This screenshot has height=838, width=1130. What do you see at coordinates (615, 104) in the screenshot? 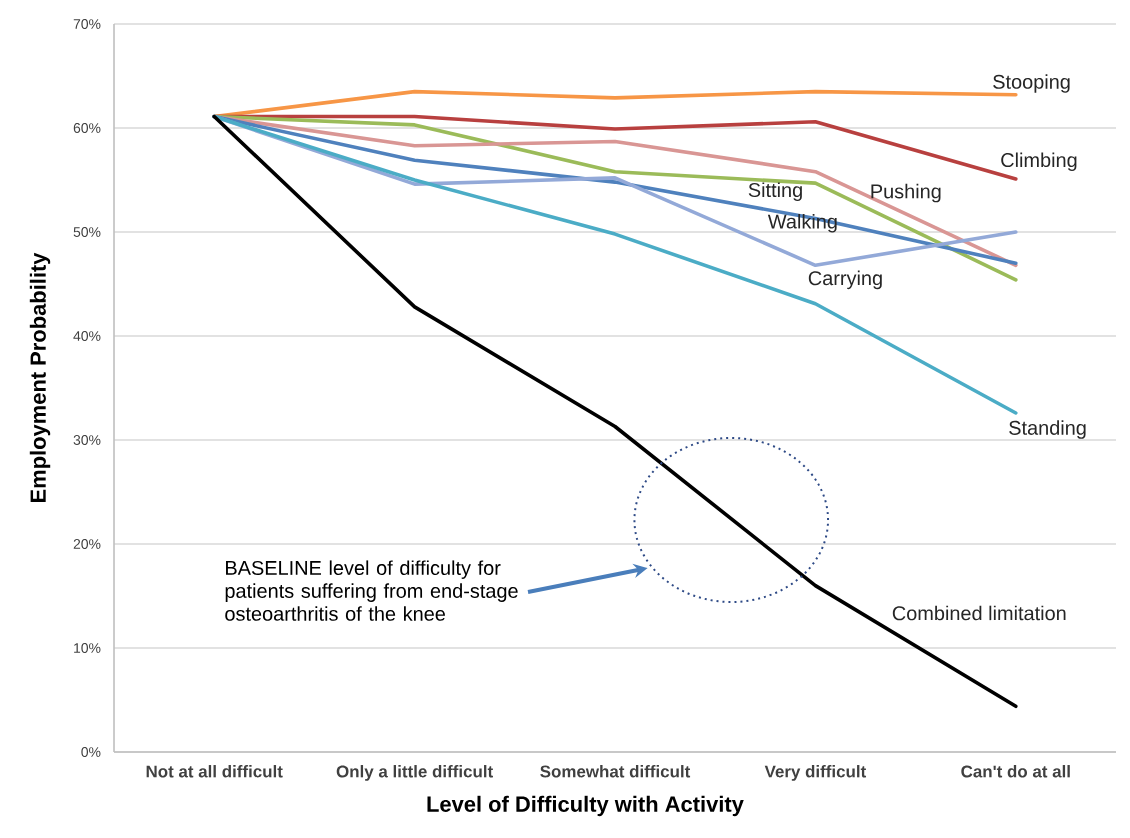
I see `line-series` at bounding box center [615, 104].